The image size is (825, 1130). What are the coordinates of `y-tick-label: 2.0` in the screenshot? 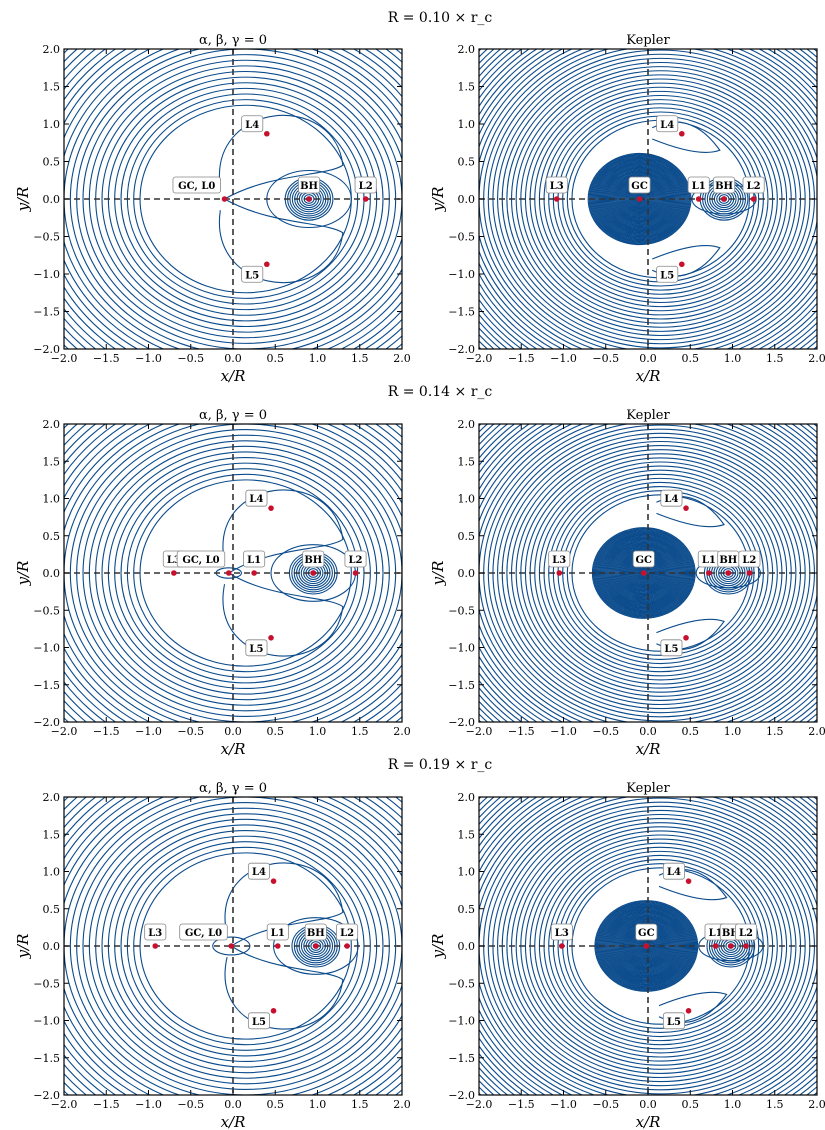 It's located at (467, 797).